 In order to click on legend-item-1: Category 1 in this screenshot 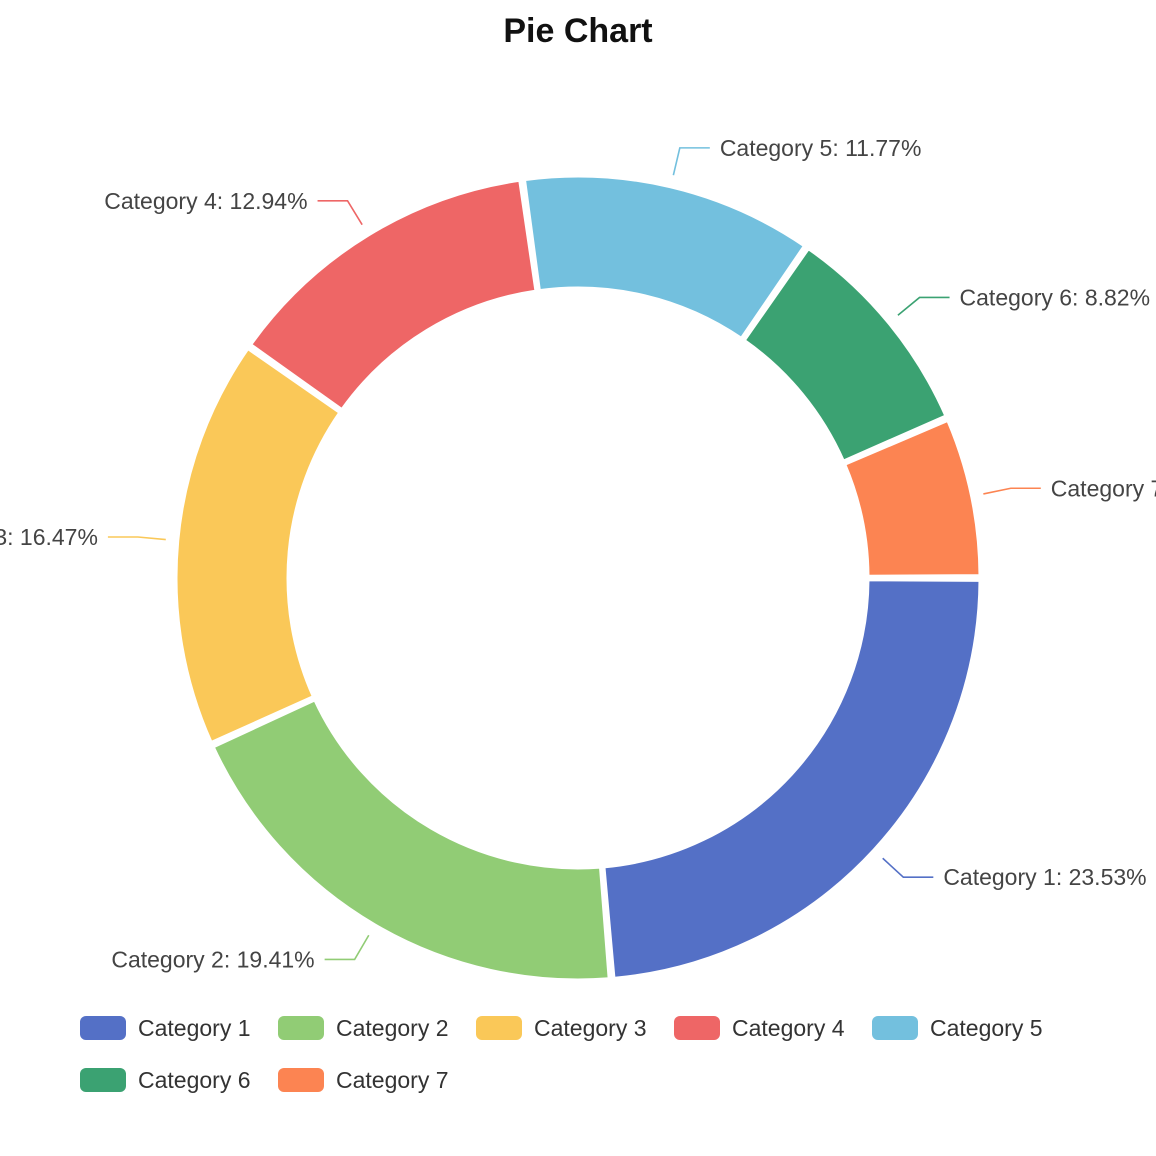, I will do `click(165, 1028)`.